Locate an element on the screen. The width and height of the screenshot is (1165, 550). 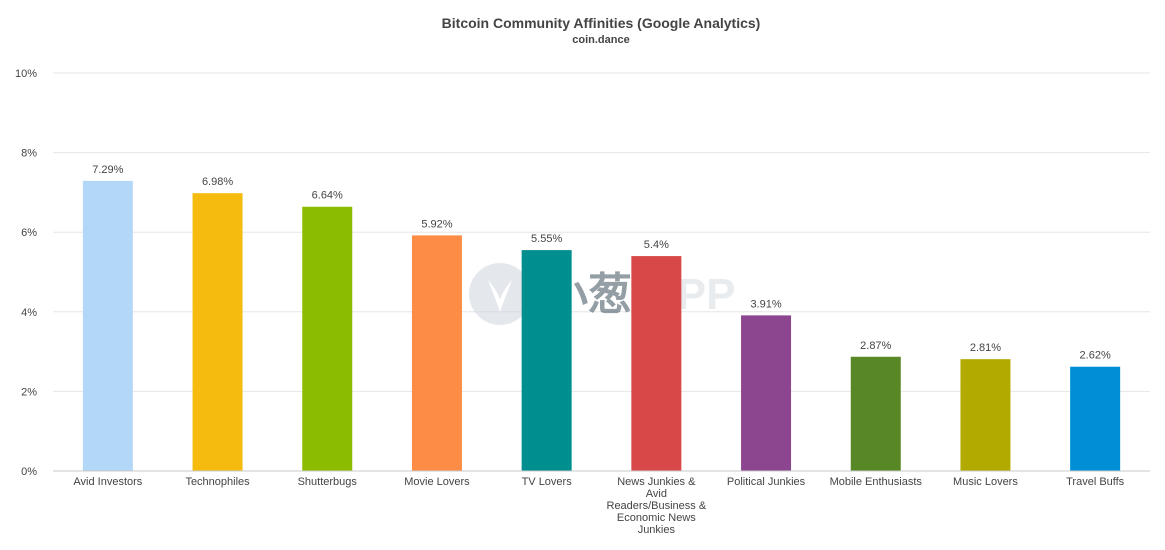
data-label: 2.62% is located at coordinates (1095, 356).